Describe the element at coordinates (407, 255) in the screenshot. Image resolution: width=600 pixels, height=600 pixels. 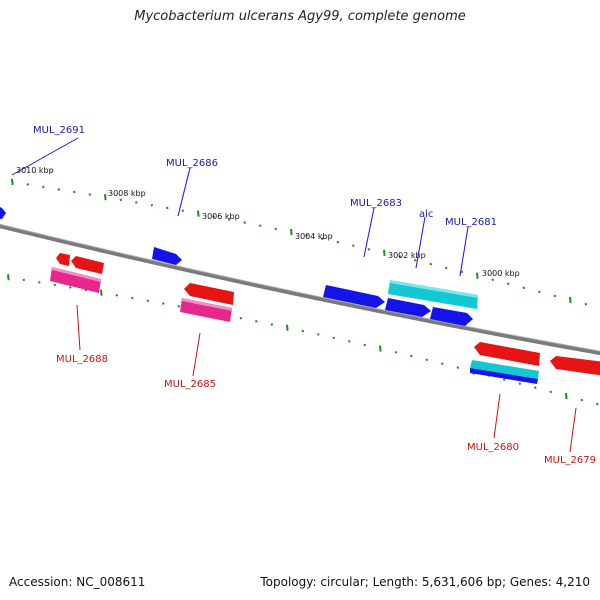
I see `tick-label-3002: 3002 kbp` at that location.